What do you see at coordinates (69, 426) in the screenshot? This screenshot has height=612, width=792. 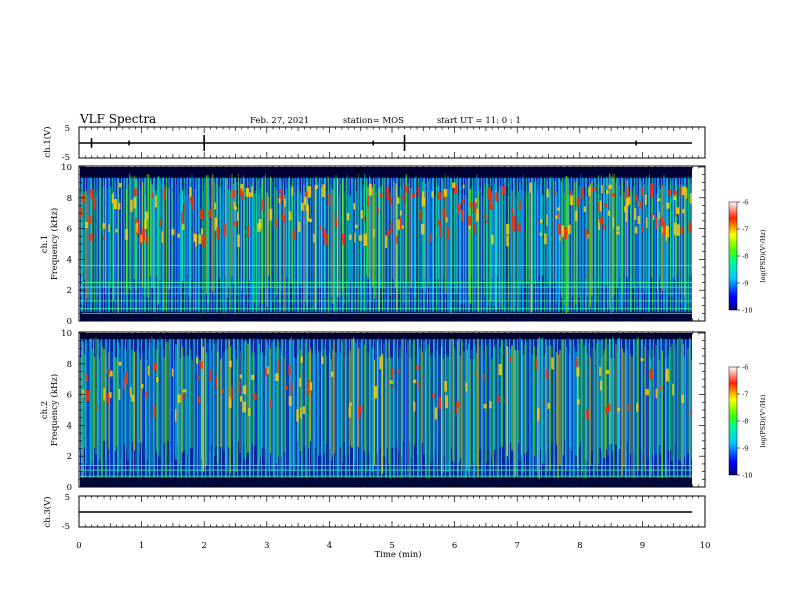 I see `y-tick-label: 4` at bounding box center [69, 426].